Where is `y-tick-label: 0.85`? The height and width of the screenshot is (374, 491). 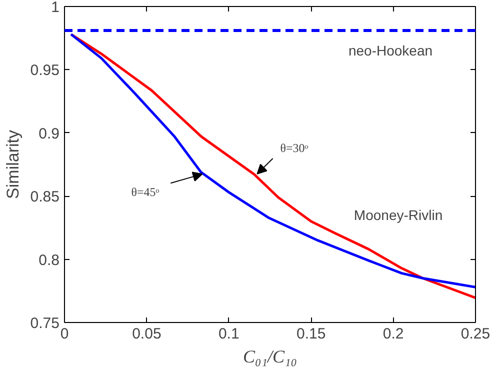
y-tick-label: 0.85 is located at coordinates (45, 197).